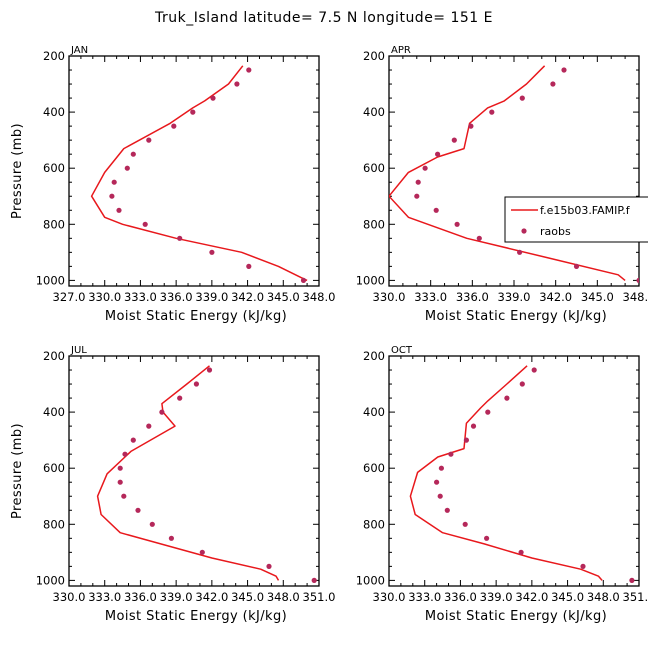 The width and height of the screenshot is (648, 648). Describe the element at coordinates (567, 597) in the screenshot. I see `x-tick-label: 345.0` at that location.